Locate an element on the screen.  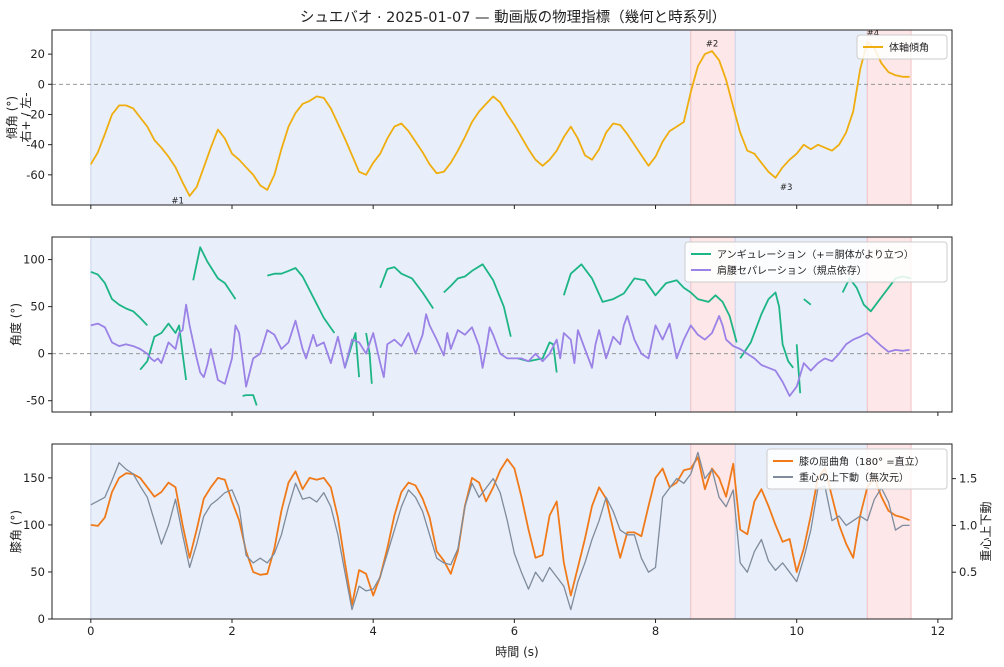
legend-label-1: 膝の屈曲角（180° =直立） is located at coordinates (862, 461).